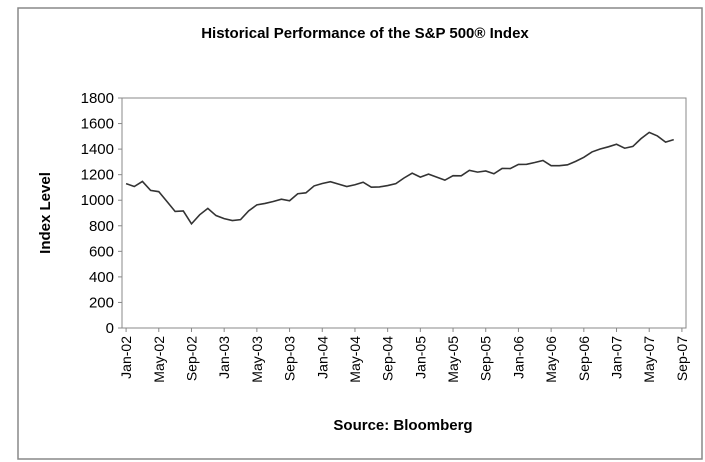 This screenshot has width=705, height=462. Describe the element at coordinates (110, 328) in the screenshot. I see `y-tick-label: 0` at that location.